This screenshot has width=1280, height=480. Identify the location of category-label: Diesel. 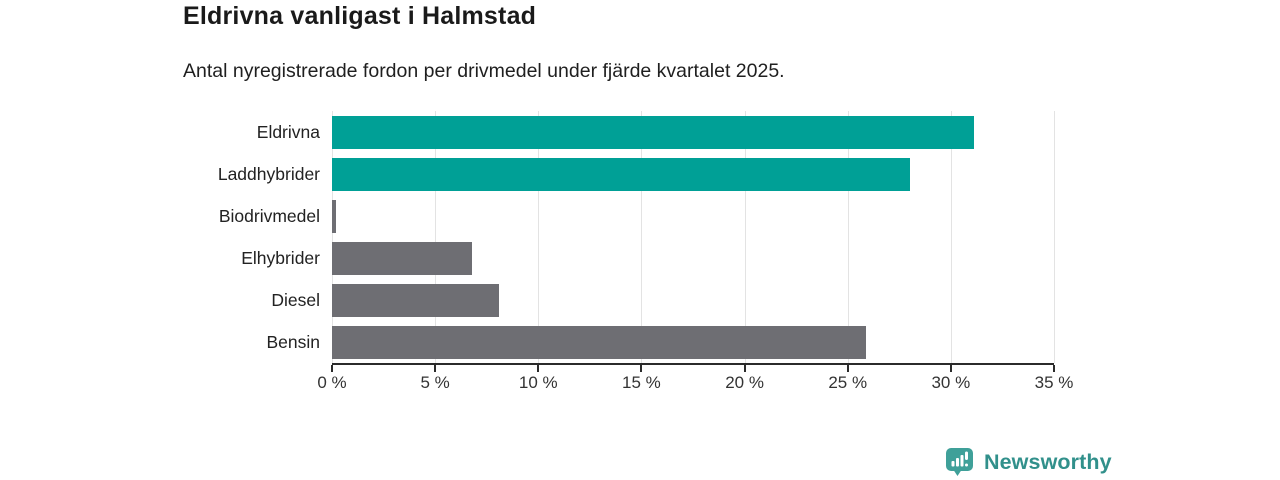
(295, 299).